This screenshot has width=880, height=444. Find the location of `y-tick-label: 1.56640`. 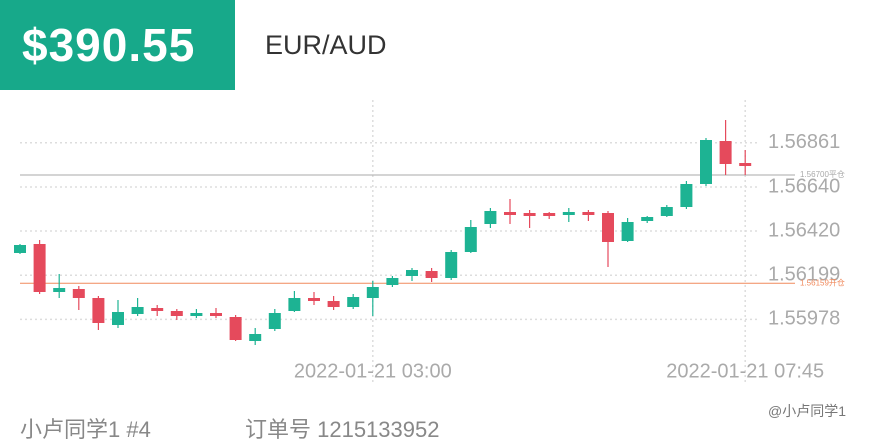

y-tick-label: 1.56640 is located at coordinates (804, 186).